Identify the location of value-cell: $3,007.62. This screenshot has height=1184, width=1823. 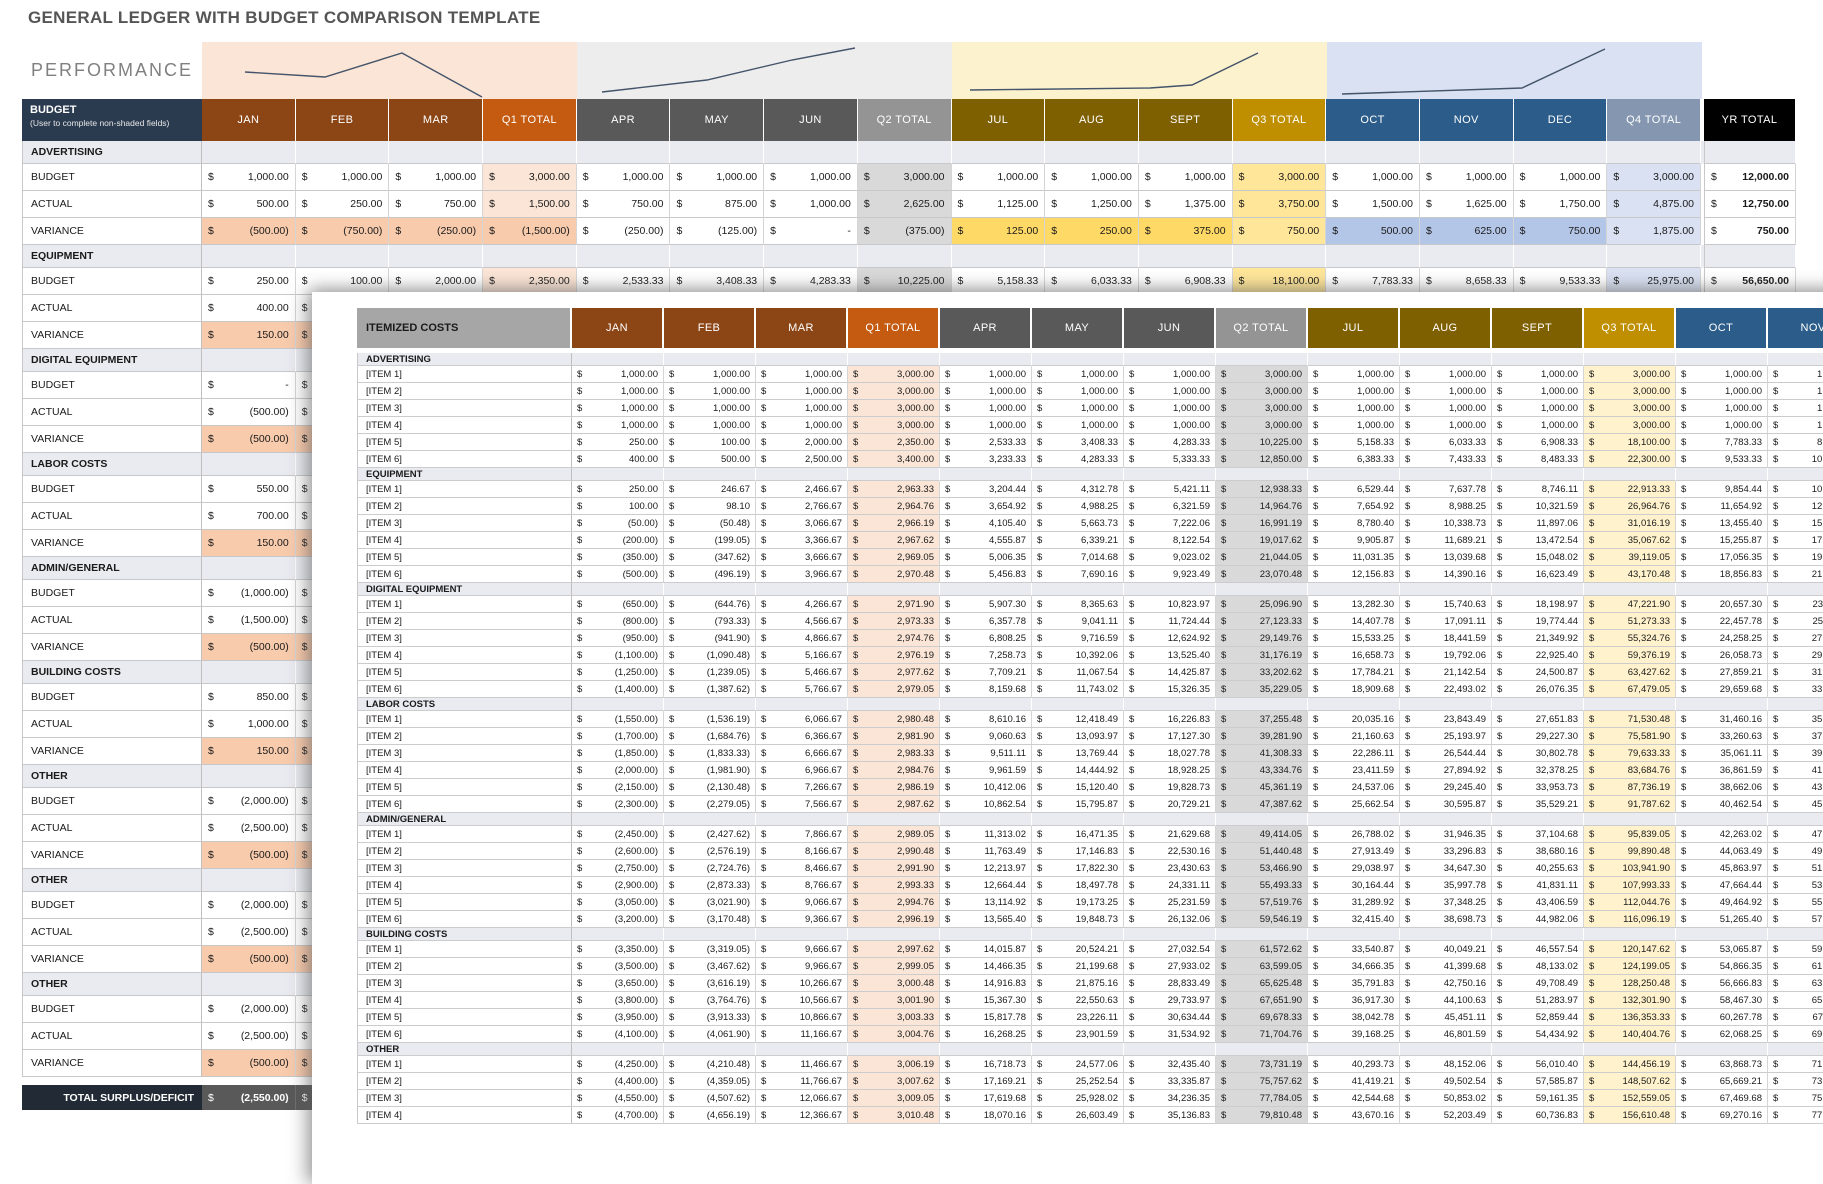
(894, 1081).